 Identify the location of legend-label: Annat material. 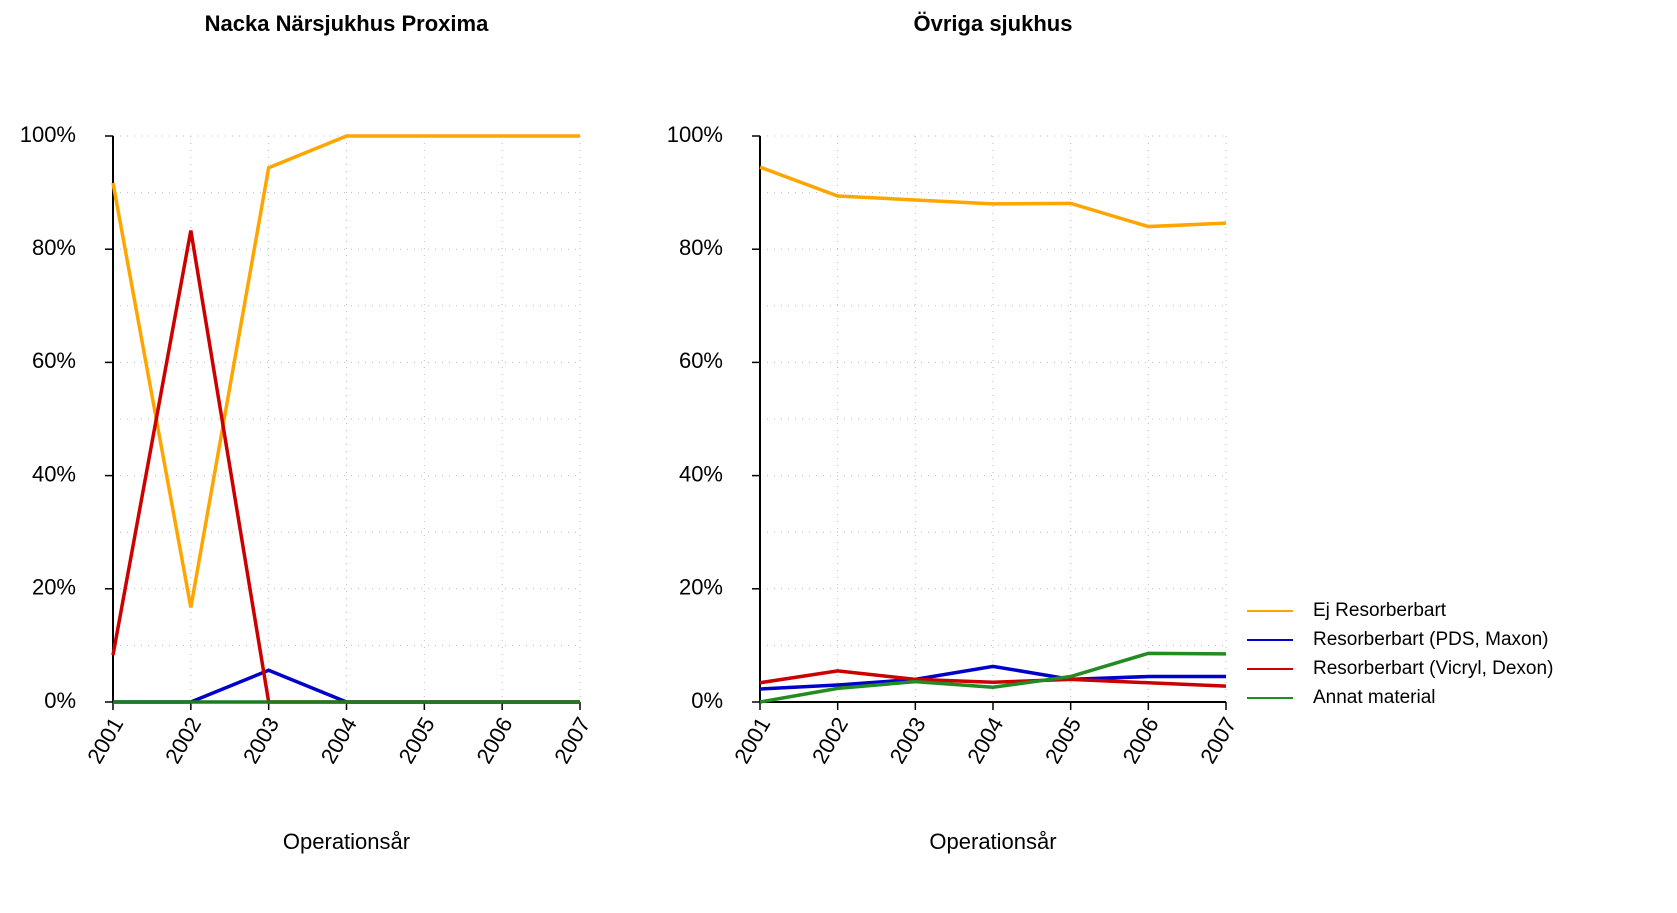
(1374, 697).